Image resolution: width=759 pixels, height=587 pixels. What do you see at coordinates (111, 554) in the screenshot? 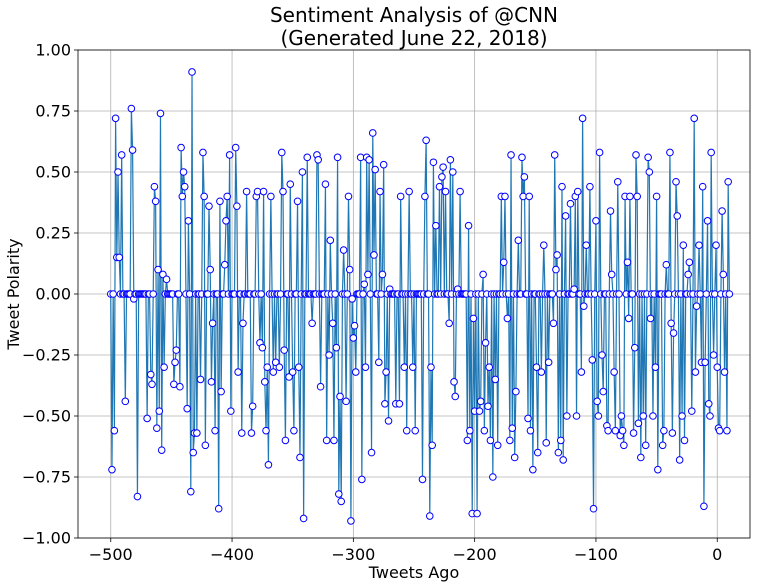
I see `x-tick-label: −500` at bounding box center [111, 554].